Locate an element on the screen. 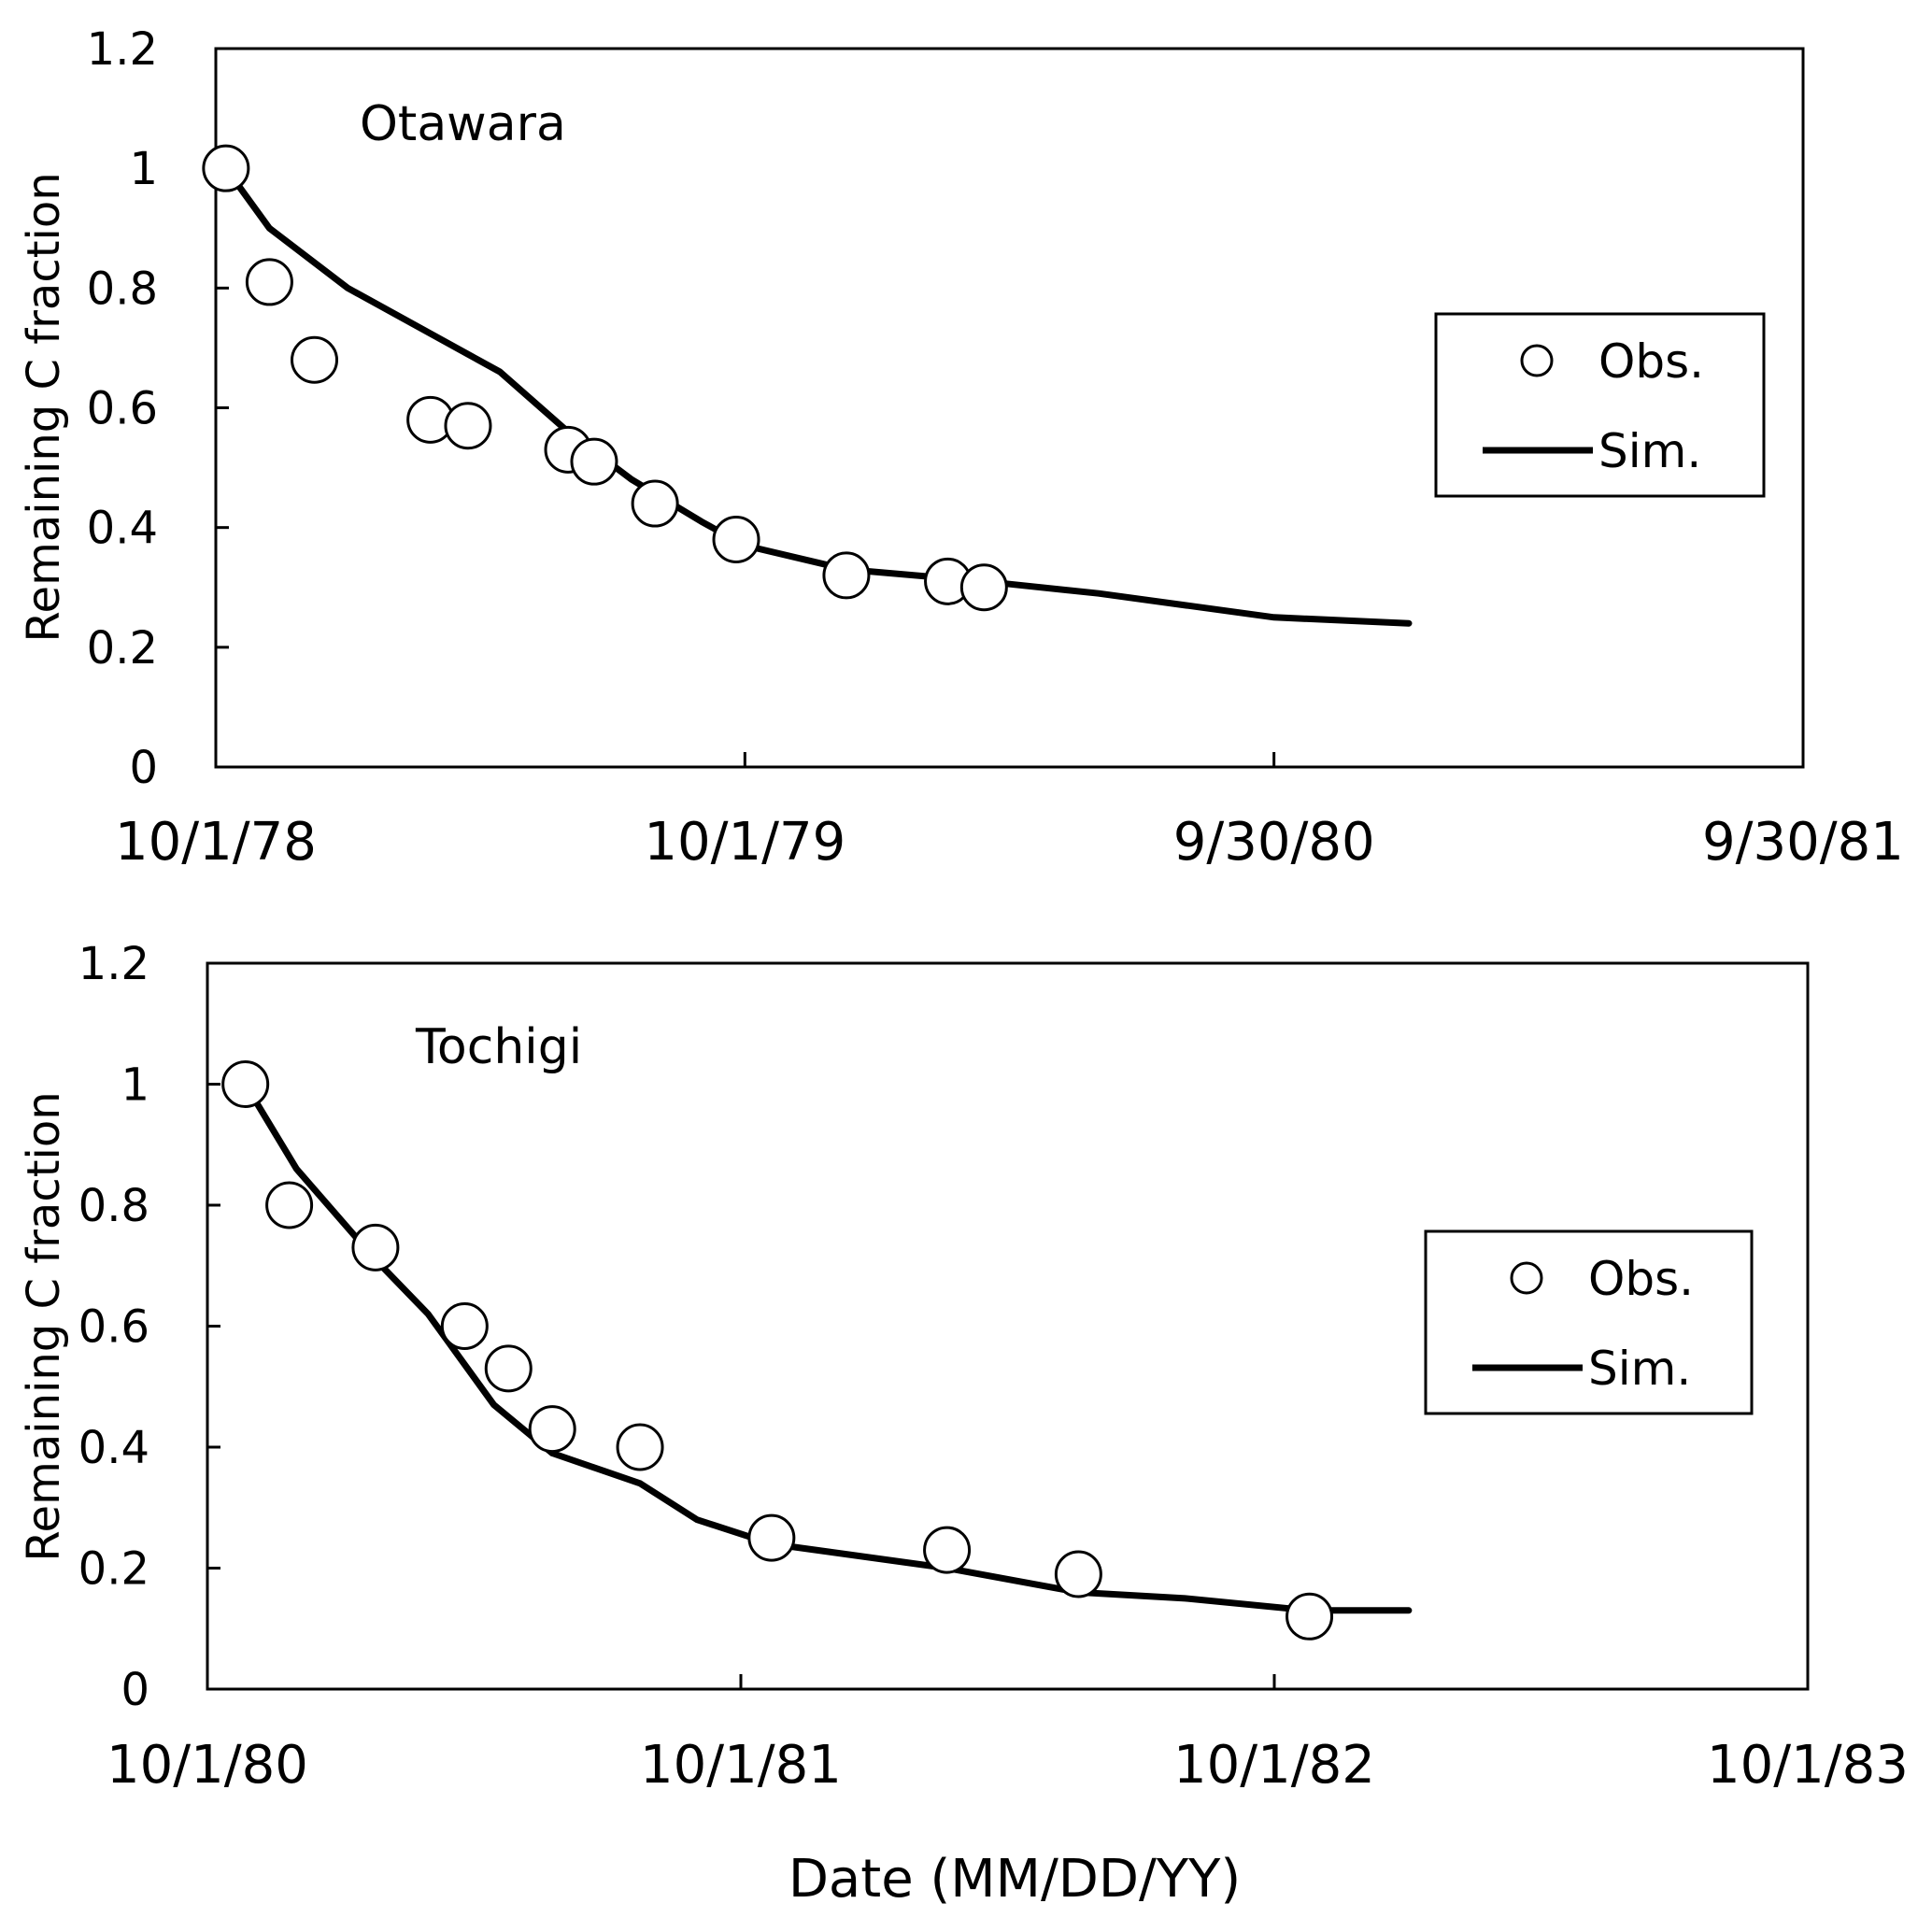 The height and width of the screenshot is (1932, 1932). x-tick-label: 9/30/81 is located at coordinates (1803, 842).